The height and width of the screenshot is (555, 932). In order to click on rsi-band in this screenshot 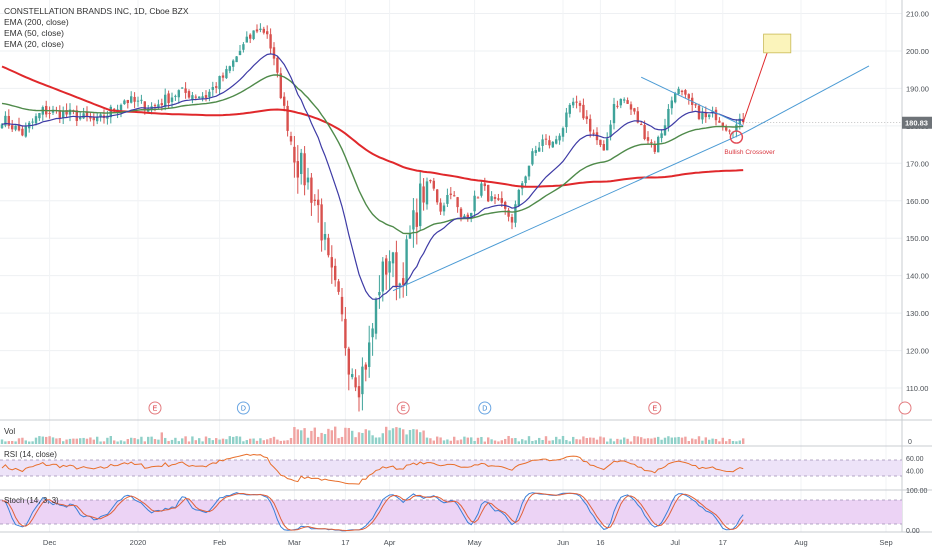, I will do `click(451, 468)`.